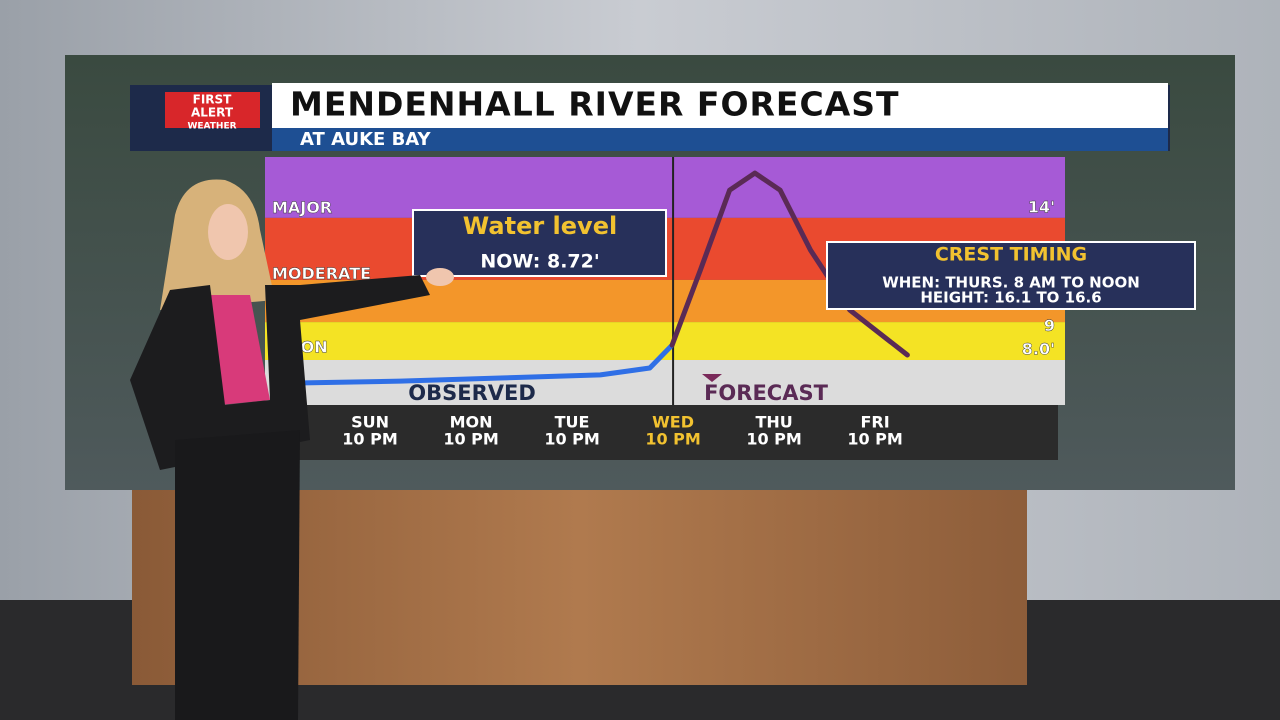 This screenshot has width=1280, height=720. What do you see at coordinates (540, 226) in the screenshot?
I see `water-level-title: Water level` at bounding box center [540, 226].